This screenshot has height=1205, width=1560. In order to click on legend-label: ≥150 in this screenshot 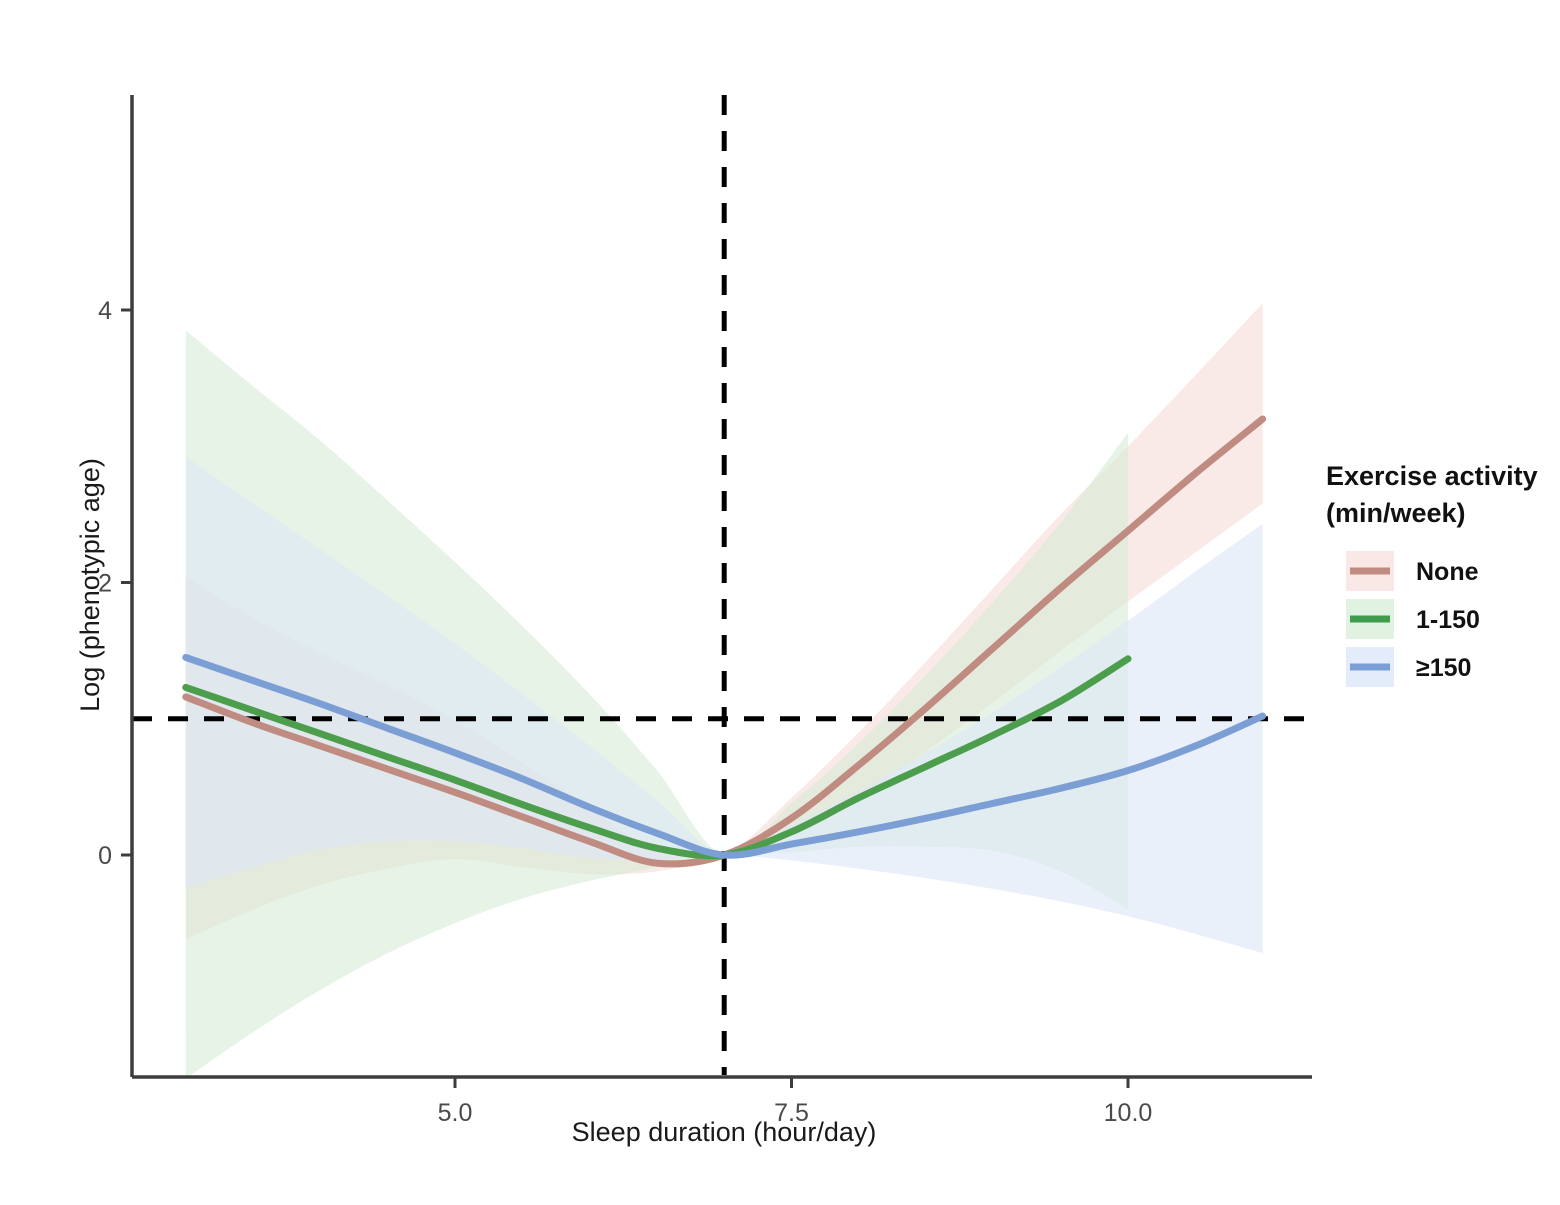, I will do `click(1443, 668)`.